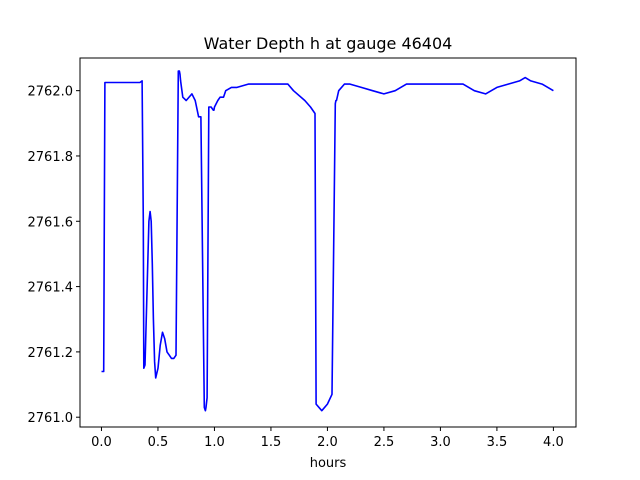  What do you see at coordinates (54, 255) in the screenshot?
I see `y-axis: 2761.0 2761.2 2761.4 2761.6 2761.8 2762.0` at bounding box center [54, 255].